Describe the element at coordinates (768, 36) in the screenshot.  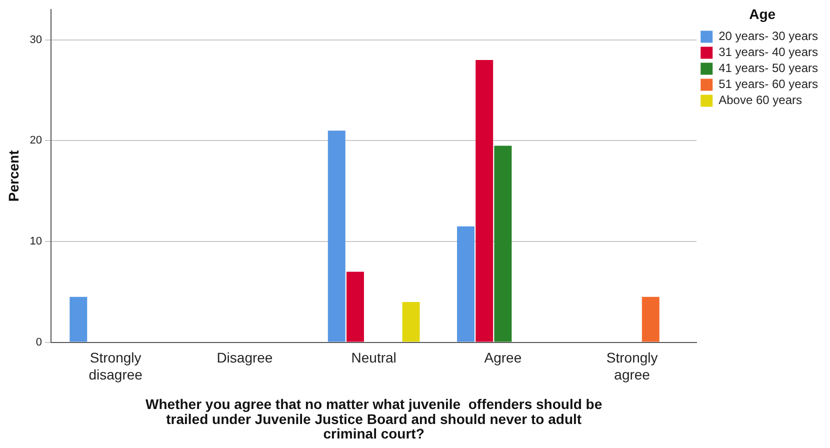
I see `legend-label: 20 years- 30 years` at that location.